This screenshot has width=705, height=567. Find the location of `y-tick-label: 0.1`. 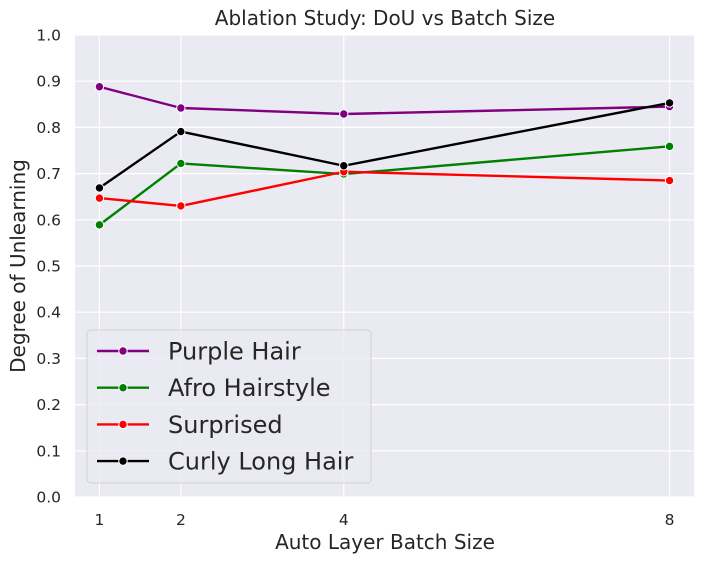

y-tick-label: 0.1 is located at coordinates (48, 451).